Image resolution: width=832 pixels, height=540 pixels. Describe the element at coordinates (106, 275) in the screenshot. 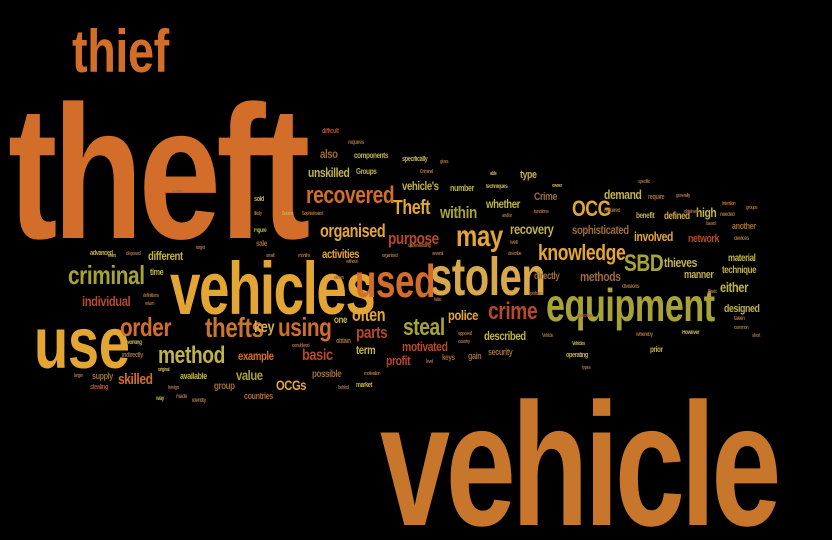

I see `word-criminal: criminal` at that location.